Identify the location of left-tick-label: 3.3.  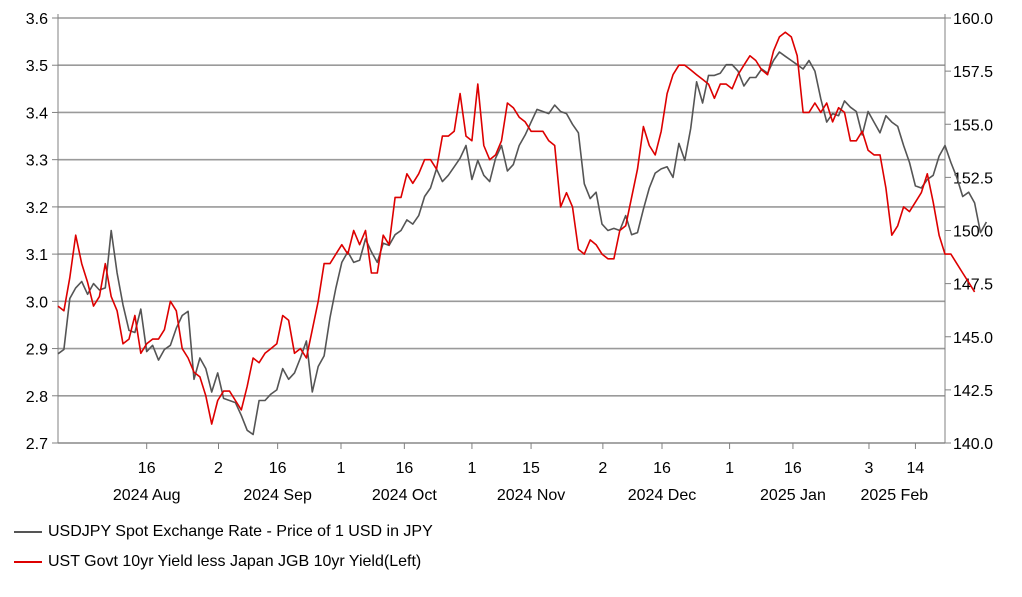
(37, 161).